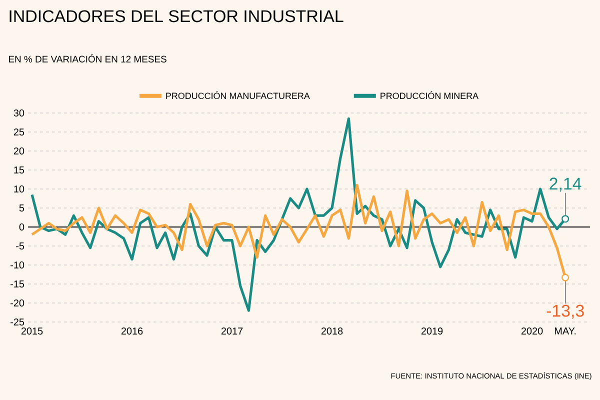 This screenshot has width=600, height=400. Describe the element at coordinates (432, 331) in the screenshot. I see `x-tick-label: 2019` at that location.